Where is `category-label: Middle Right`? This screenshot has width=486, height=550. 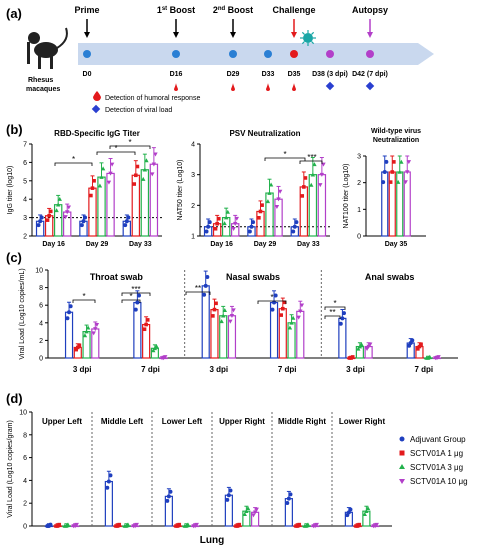 category-label: Middle Right is located at coordinates (302, 421).